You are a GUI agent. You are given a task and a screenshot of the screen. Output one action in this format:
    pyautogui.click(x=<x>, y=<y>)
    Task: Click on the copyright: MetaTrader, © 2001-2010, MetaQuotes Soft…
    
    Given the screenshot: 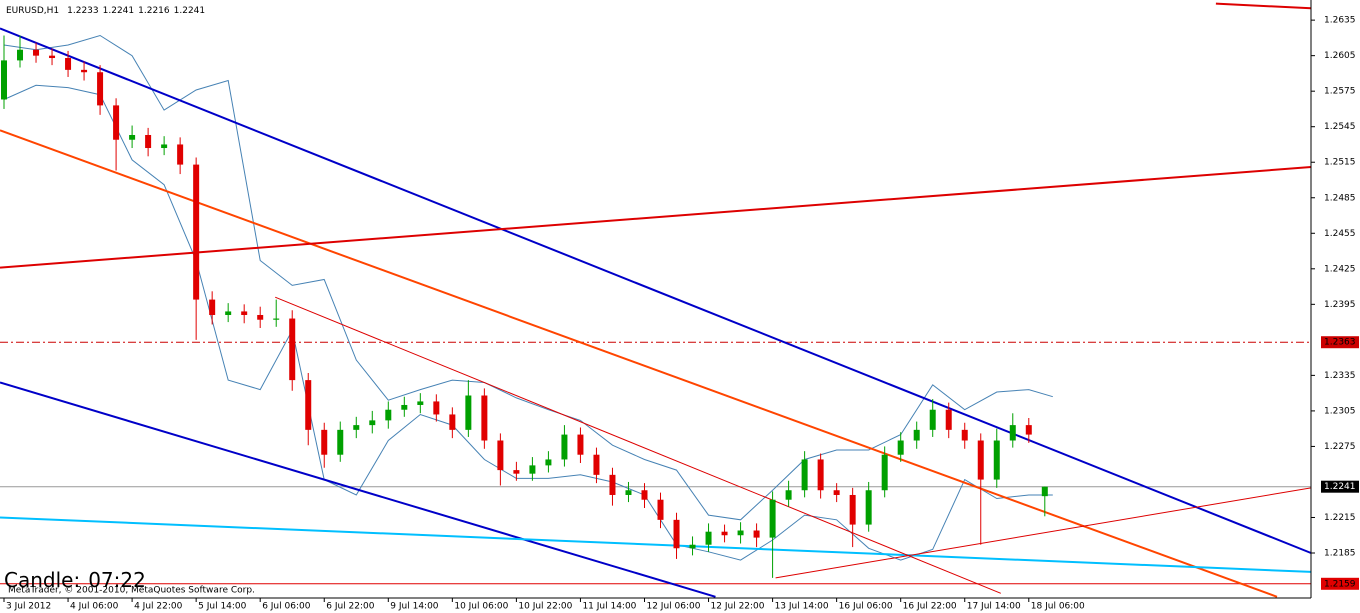 What is the action you would take?
    pyautogui.click(x=131, y=591)
    